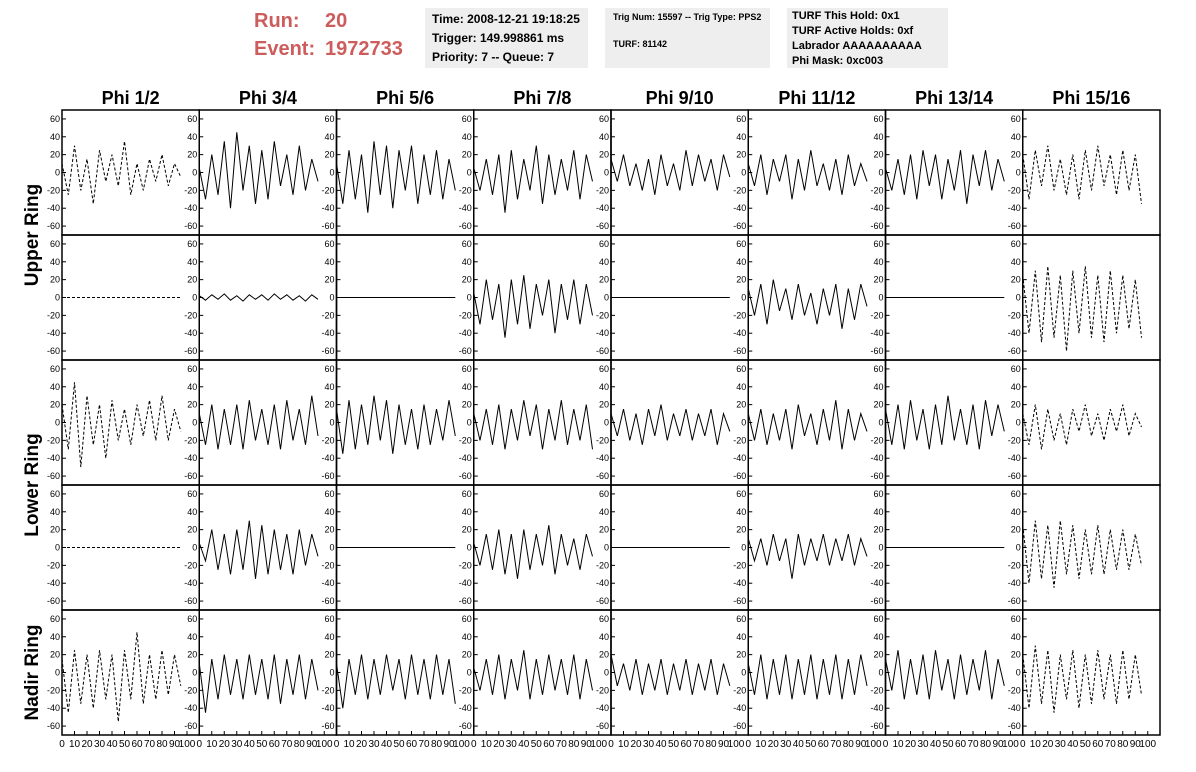 The height and width of the screenshot is (772, 1196). I want to click on run-value: 20, so click(336, 21).